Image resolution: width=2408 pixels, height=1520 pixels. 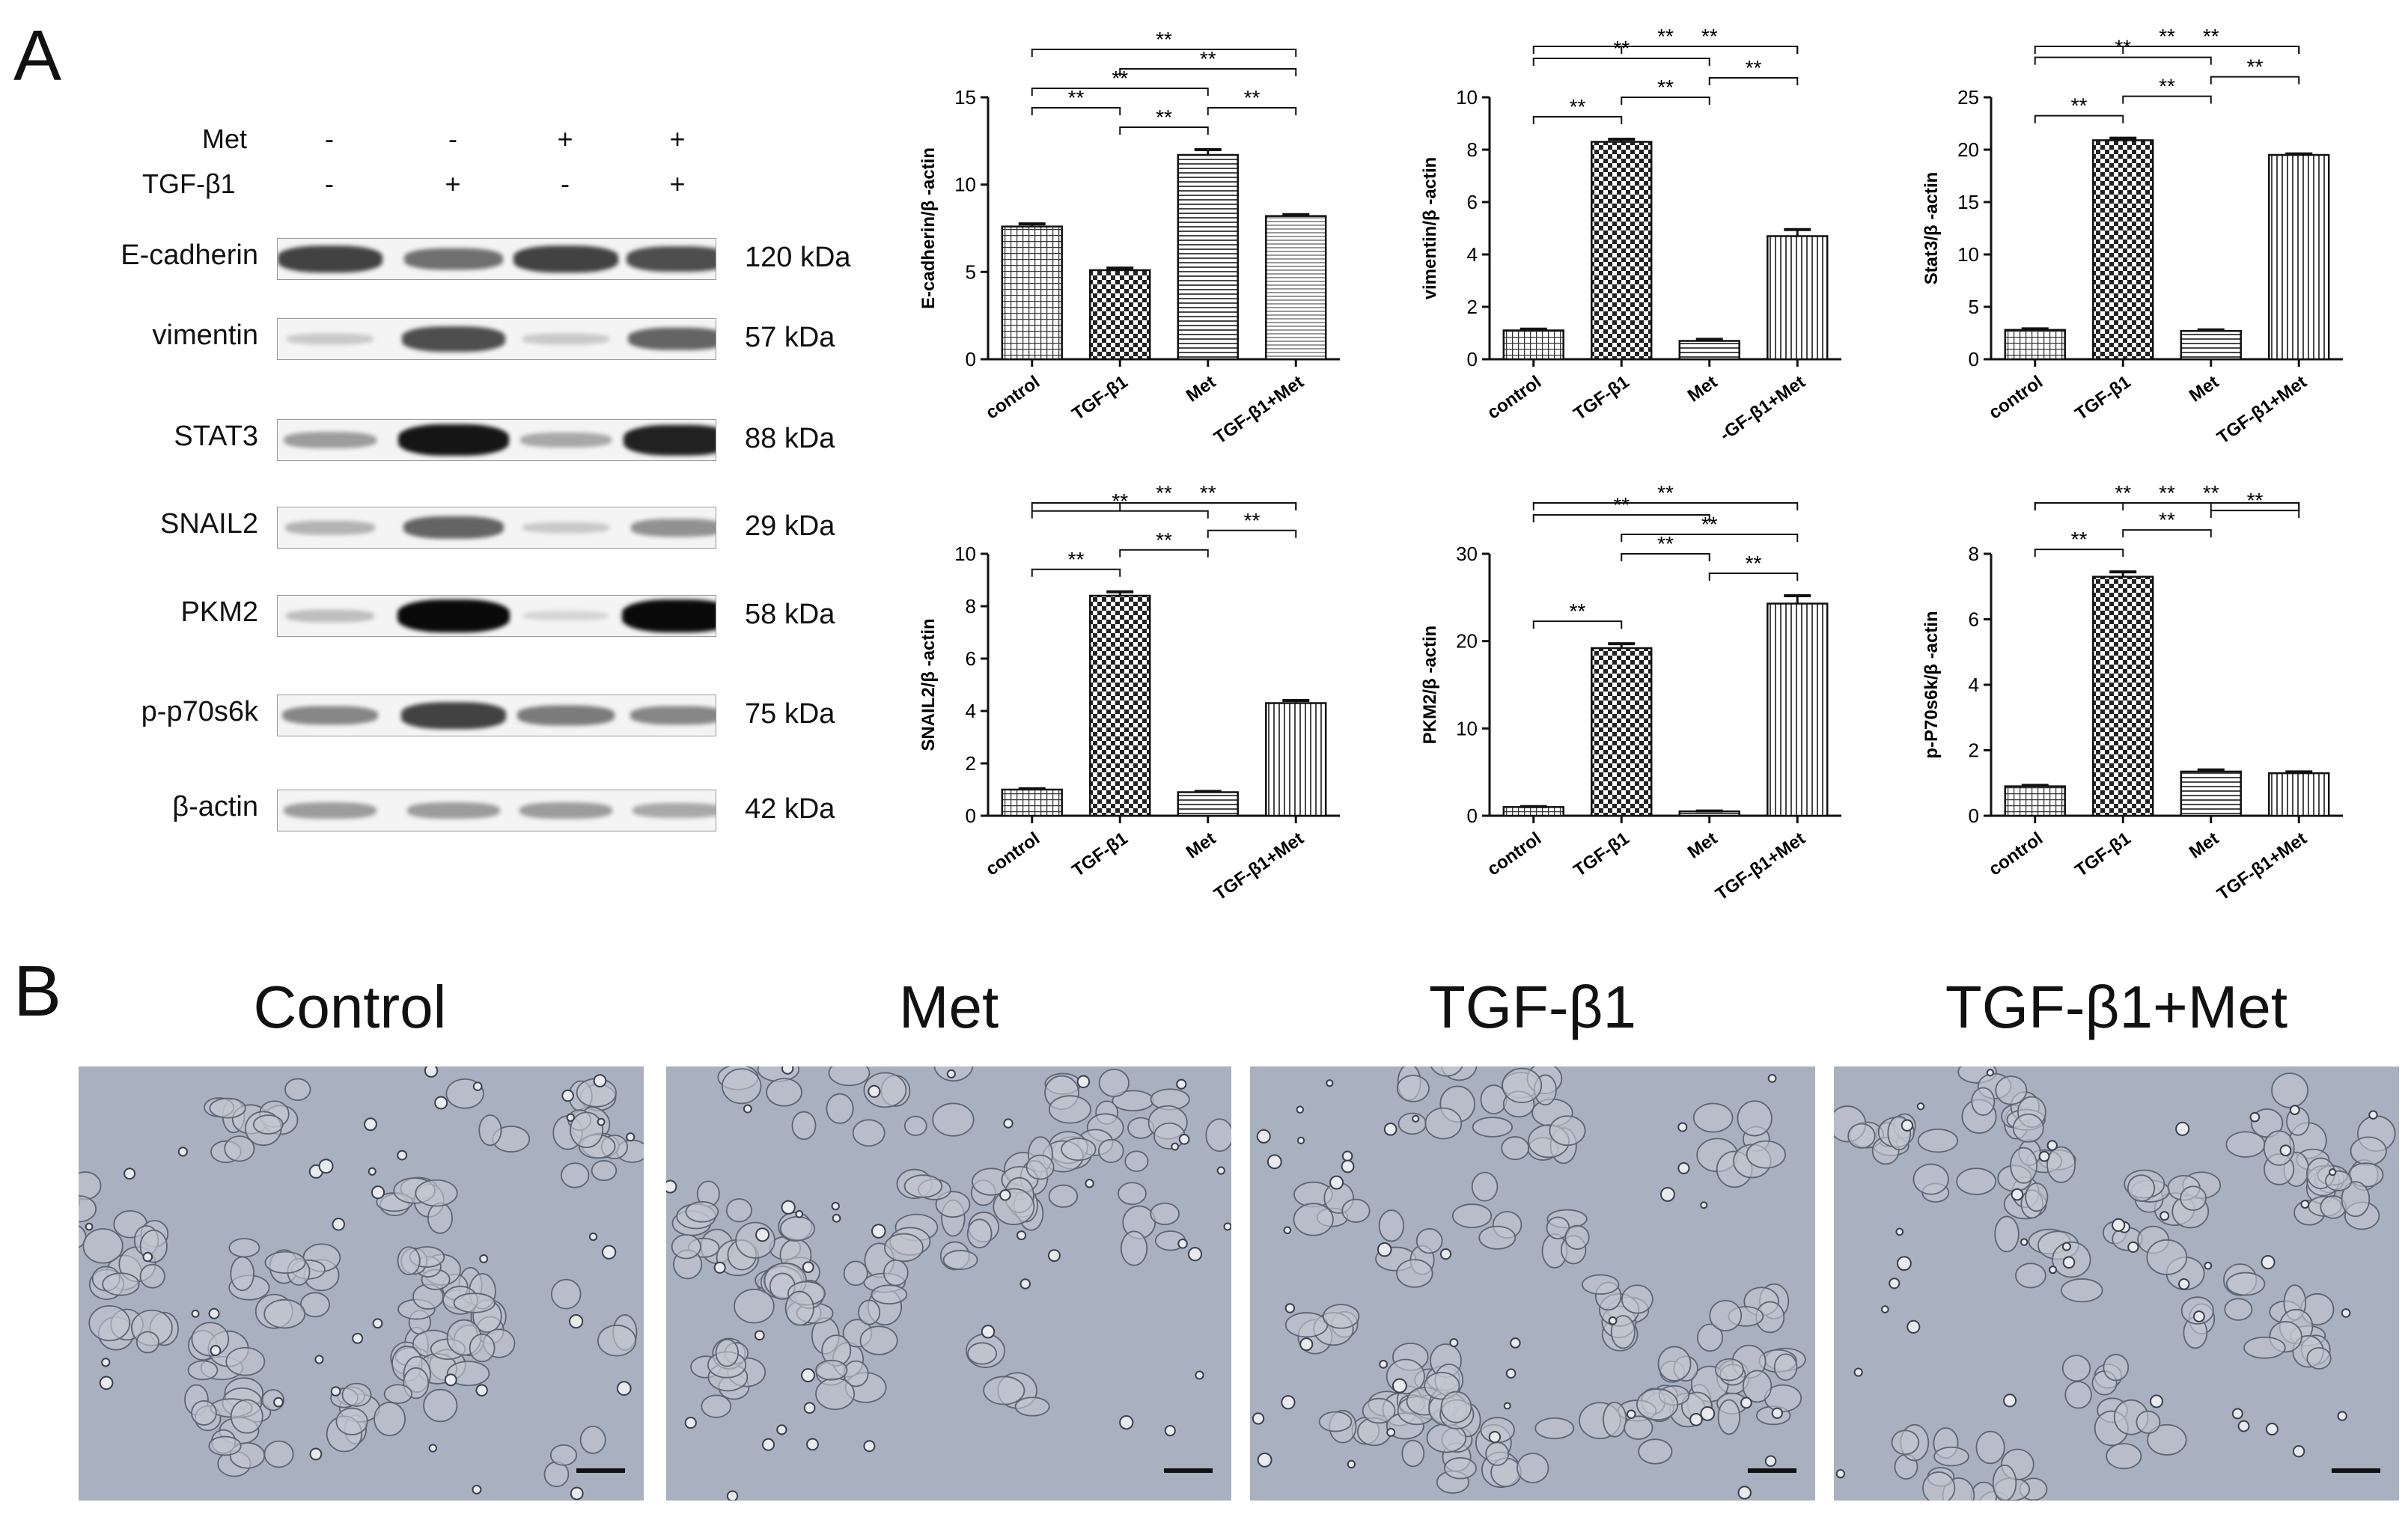 I want to click on treatment-sign: -, so click(x=329, y=183).